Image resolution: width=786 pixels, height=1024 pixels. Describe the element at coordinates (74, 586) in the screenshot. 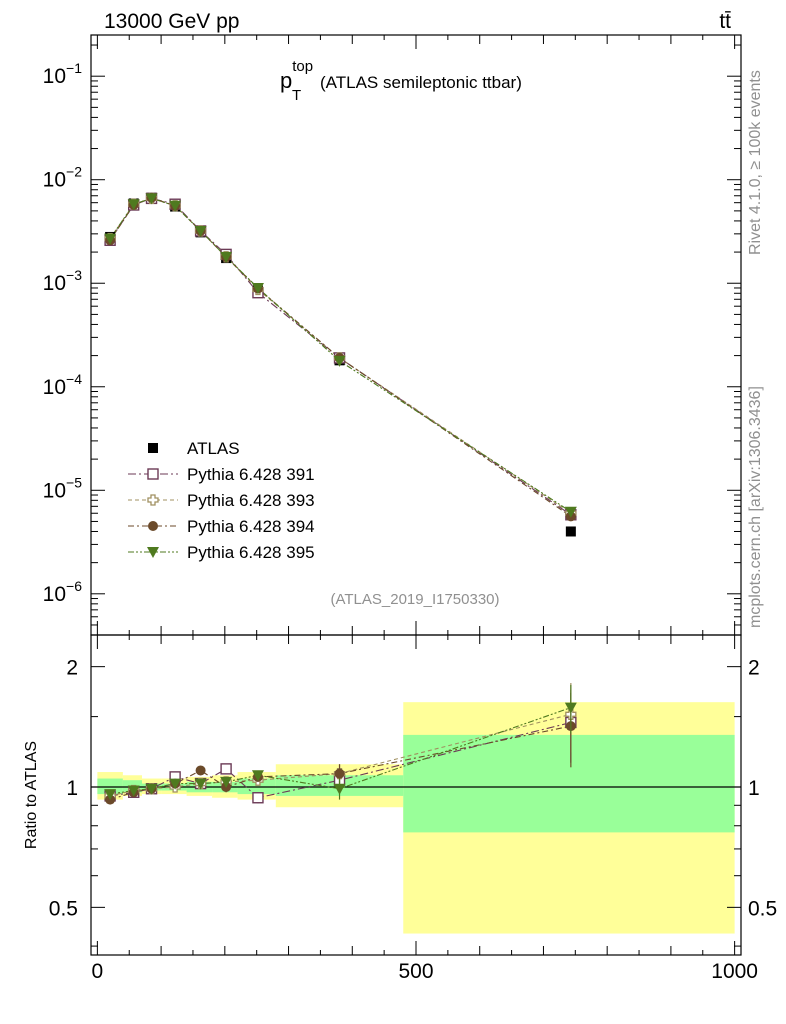

I see `main-ytick-exp: −6` at that location.